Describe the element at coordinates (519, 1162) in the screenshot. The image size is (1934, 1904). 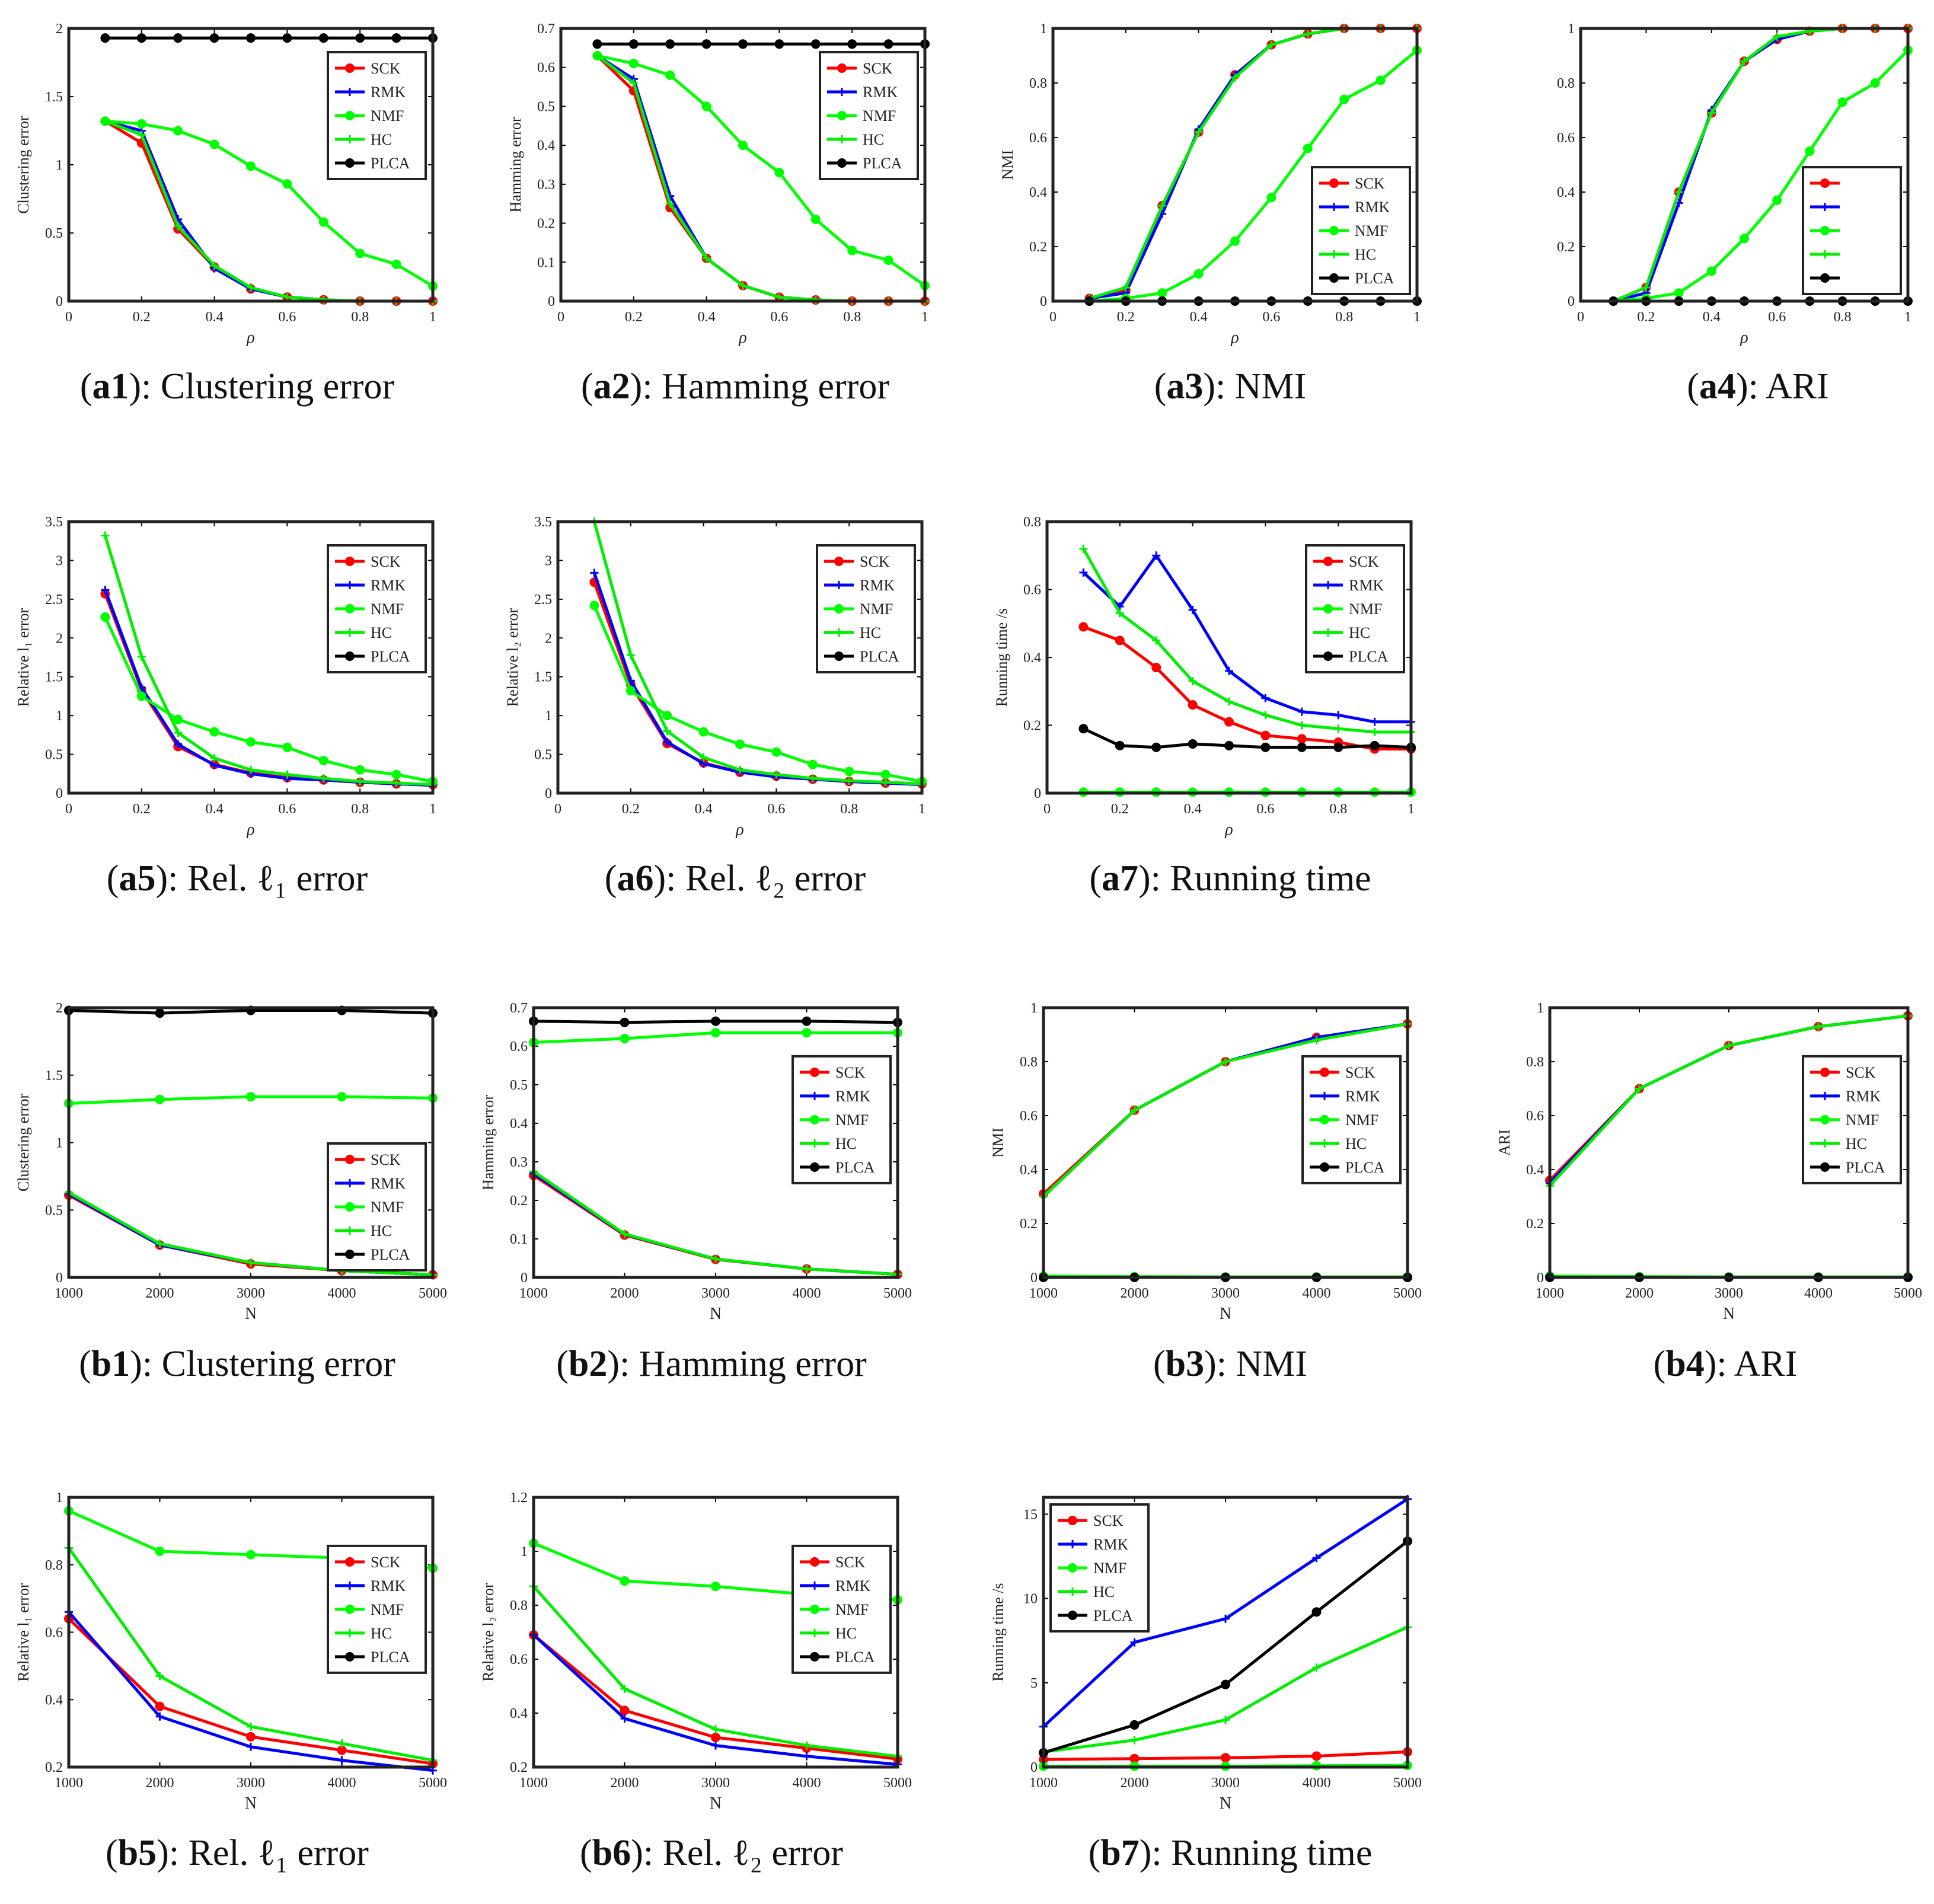
I see `y-tick-label: 0.3` at that location.